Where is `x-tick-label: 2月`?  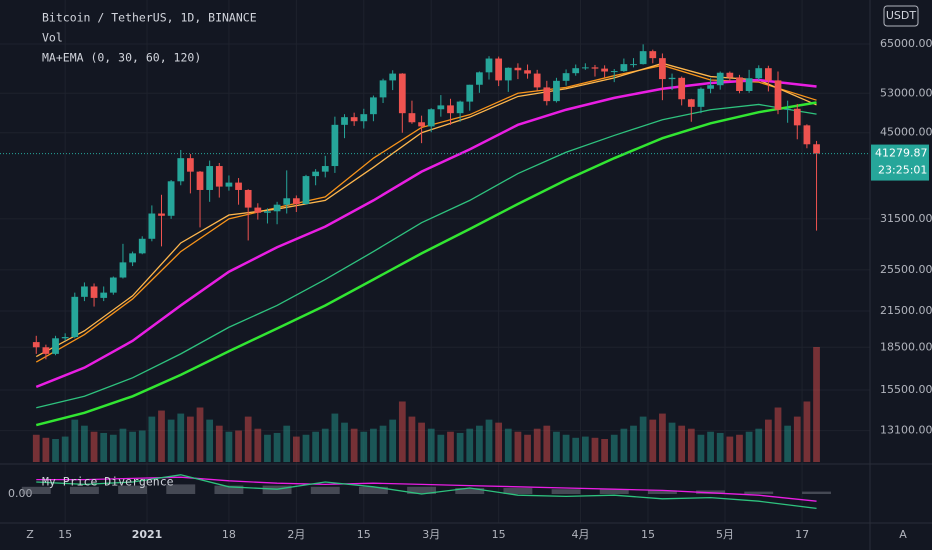
x-tick-label: 2月 is located at coordinates (296, 534).